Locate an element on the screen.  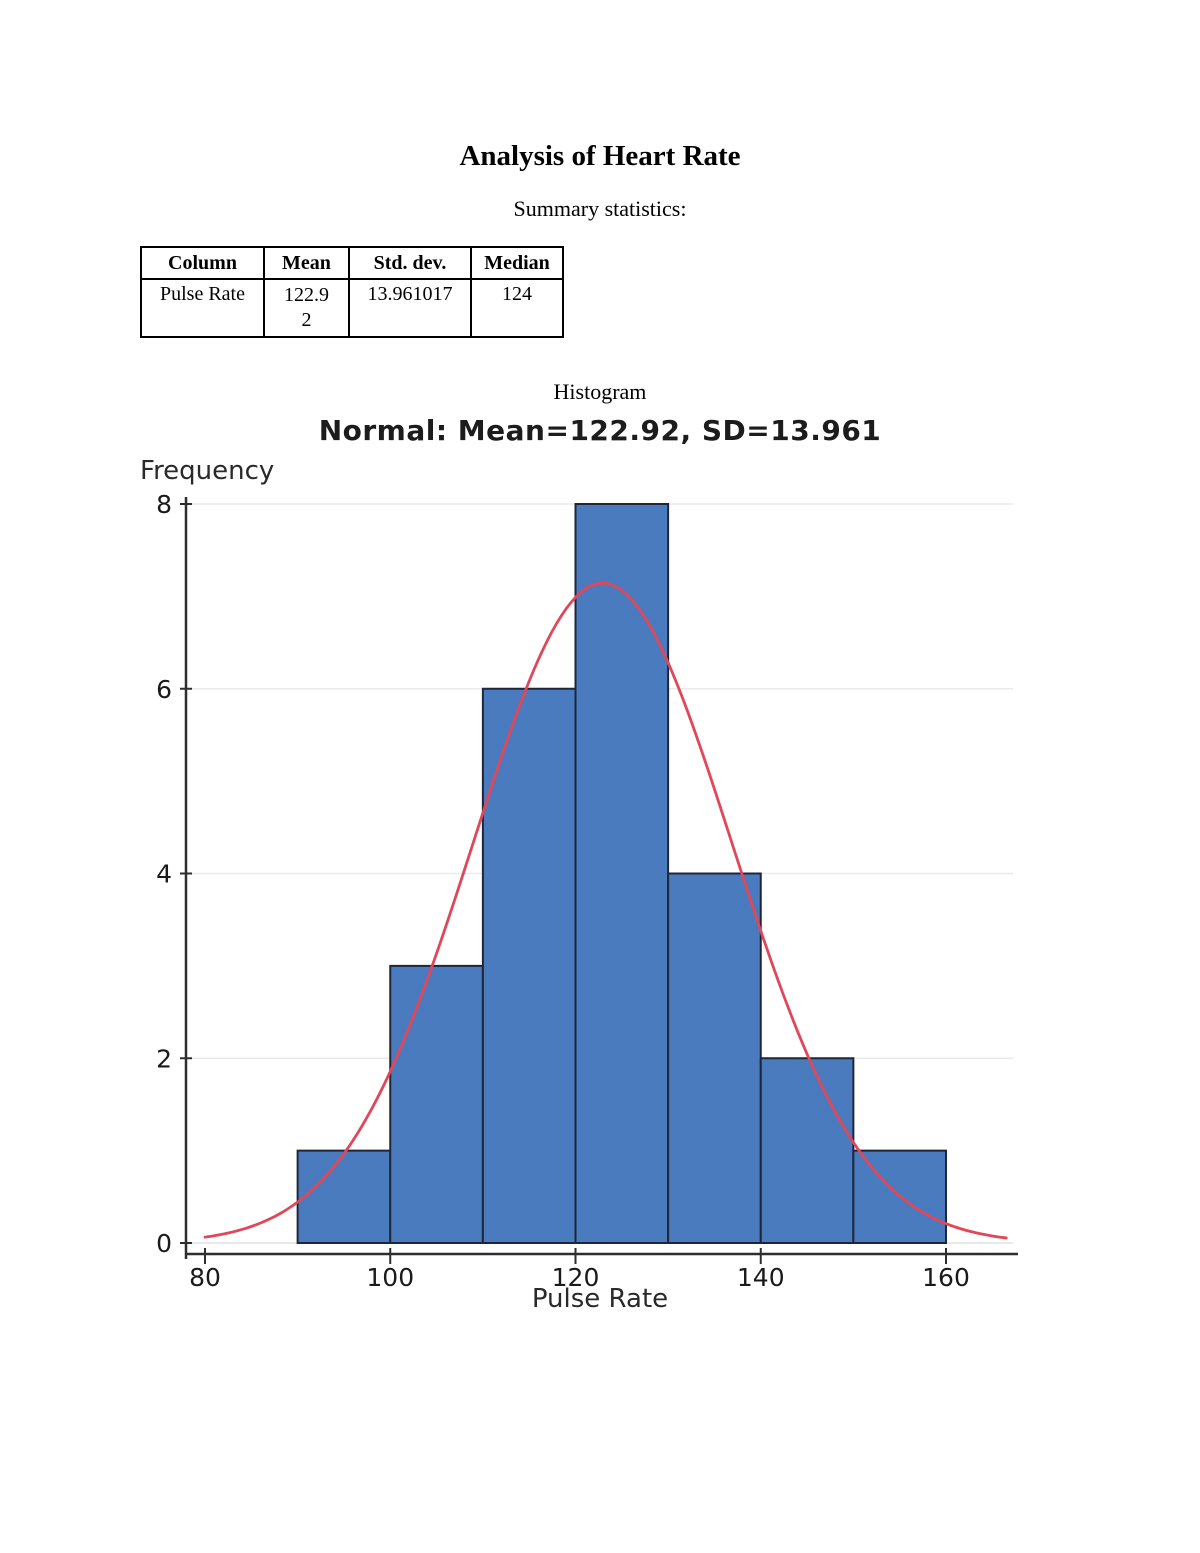
y-tick-label: 6 is located at coordinates (164, 689).